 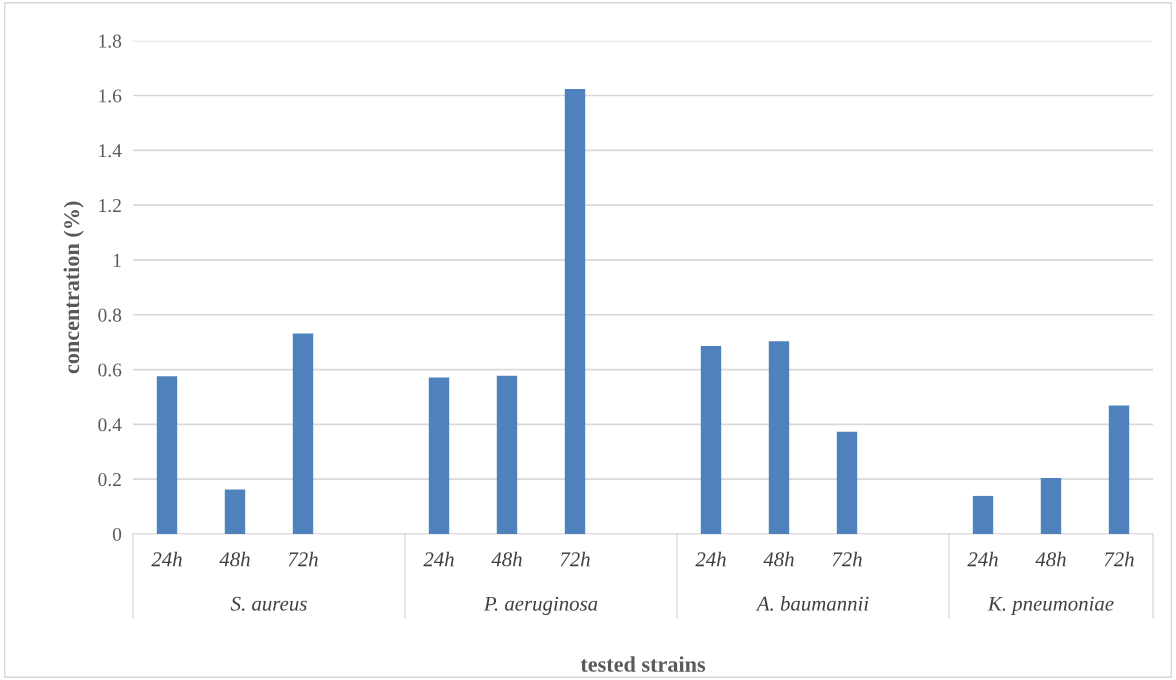 I want to click on y-tick-label: 1.2, so click(x=110, y=206).